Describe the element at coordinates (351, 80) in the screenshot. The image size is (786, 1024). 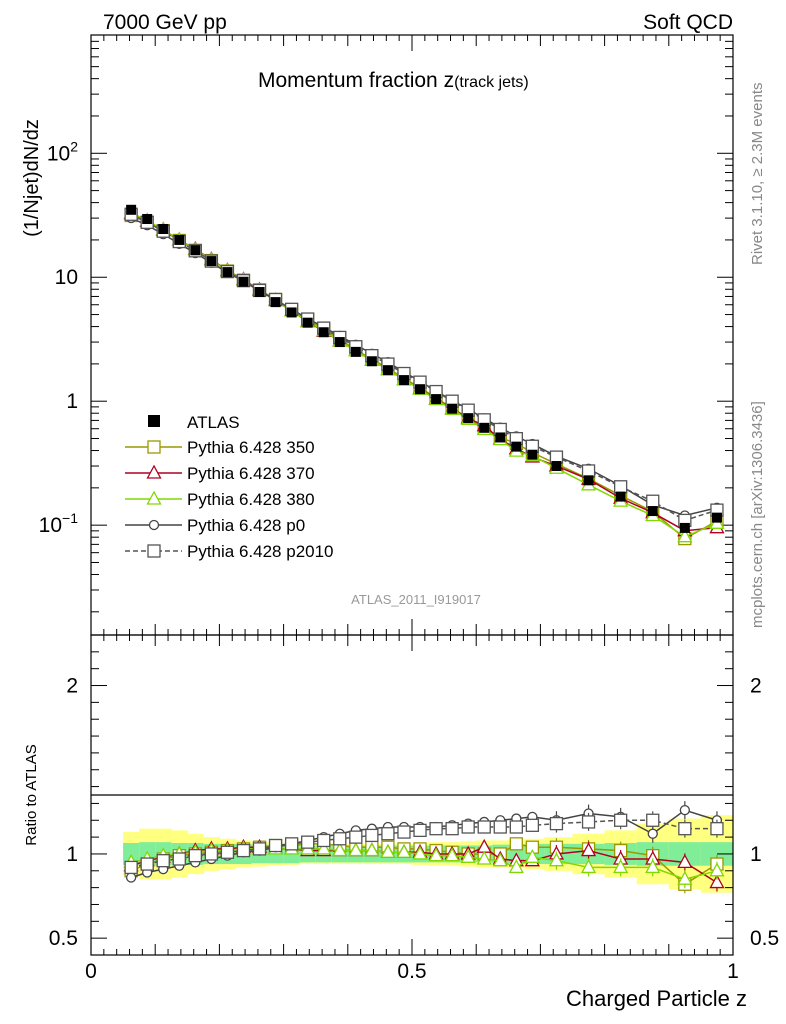
I see `plot-title-main: Momentum fraction` at that location.